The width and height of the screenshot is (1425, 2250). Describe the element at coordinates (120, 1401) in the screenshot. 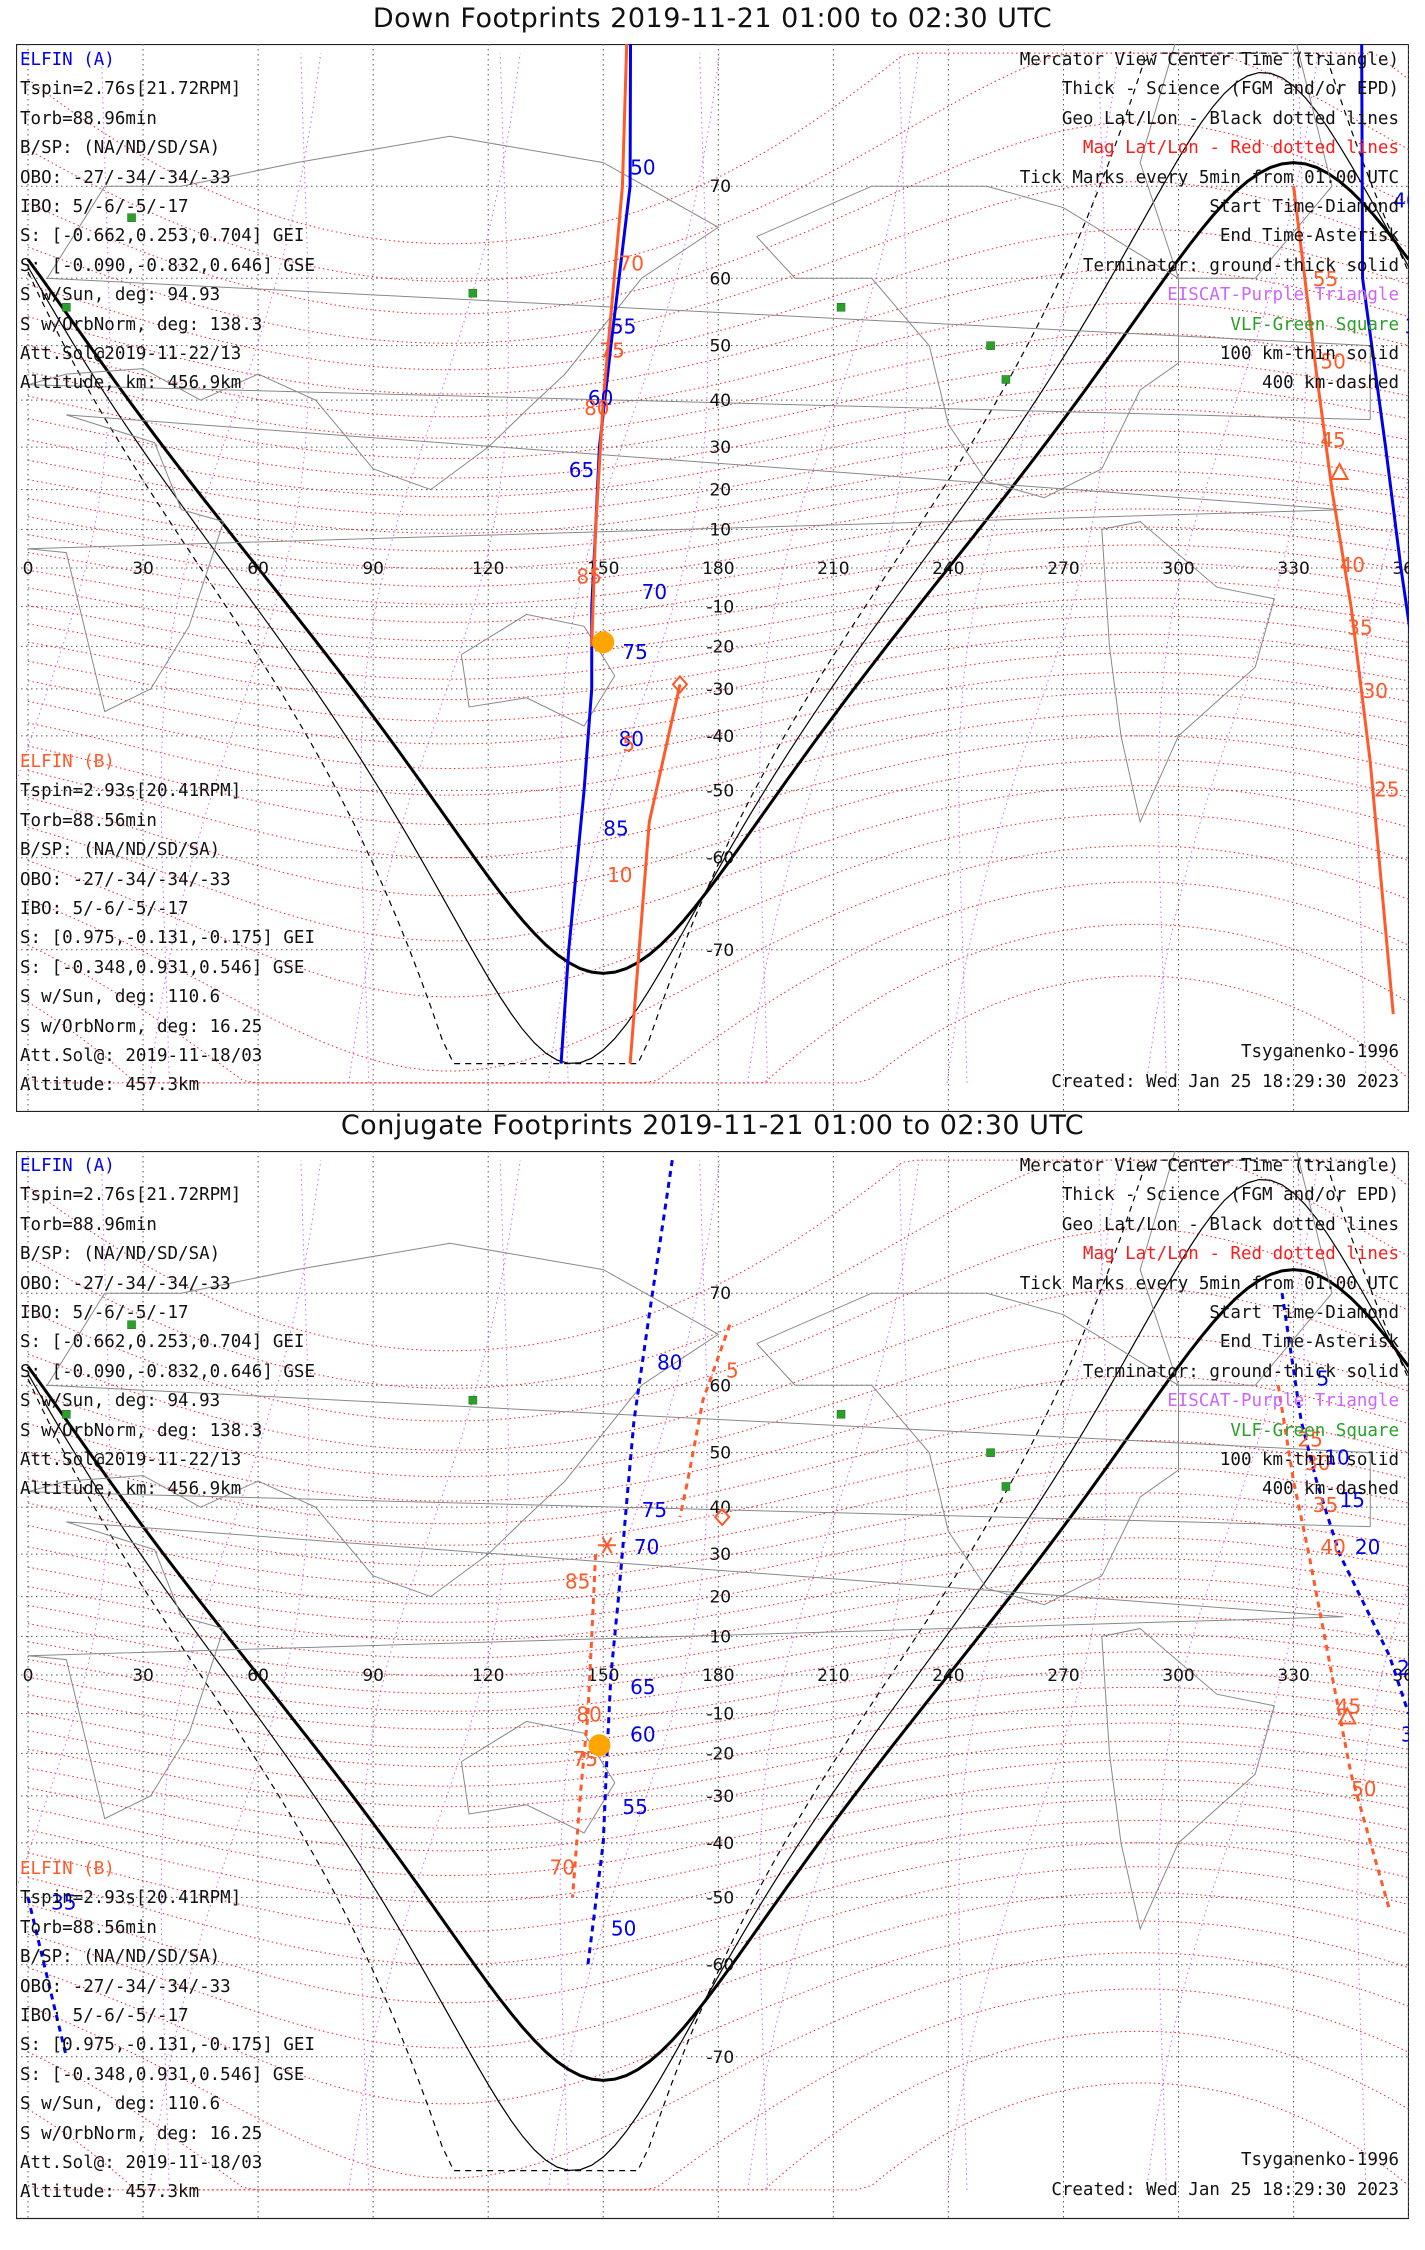

I see `elfin-a-line: S w/Sun, deg: 94.93` at that location.